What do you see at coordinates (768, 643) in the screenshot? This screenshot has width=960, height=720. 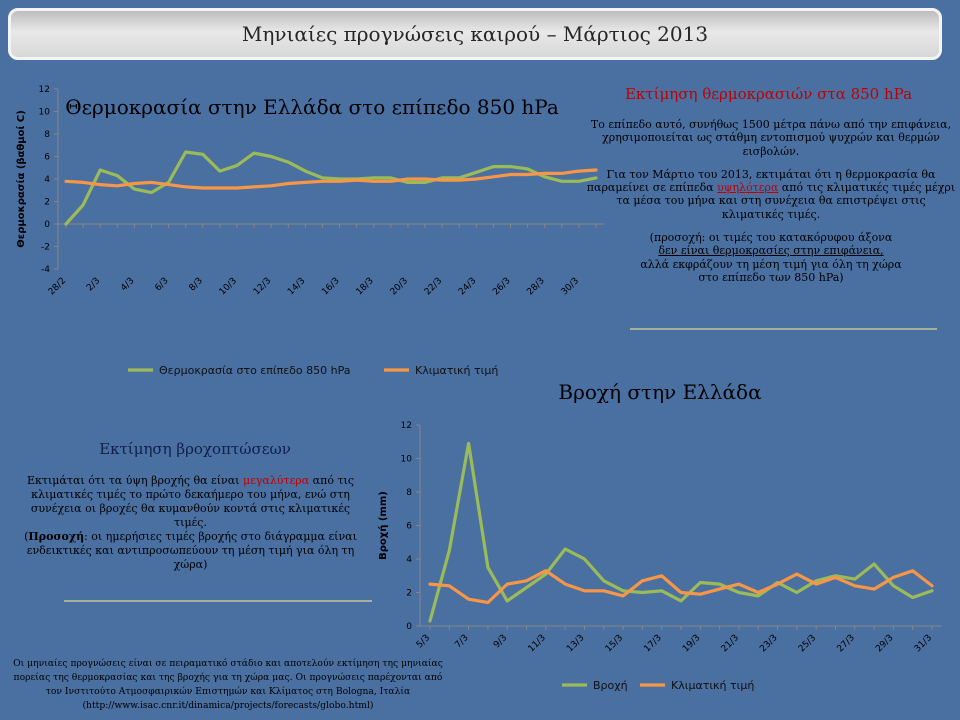 I see `x-tick-label: 23/3` at bounding box center [768, 643].